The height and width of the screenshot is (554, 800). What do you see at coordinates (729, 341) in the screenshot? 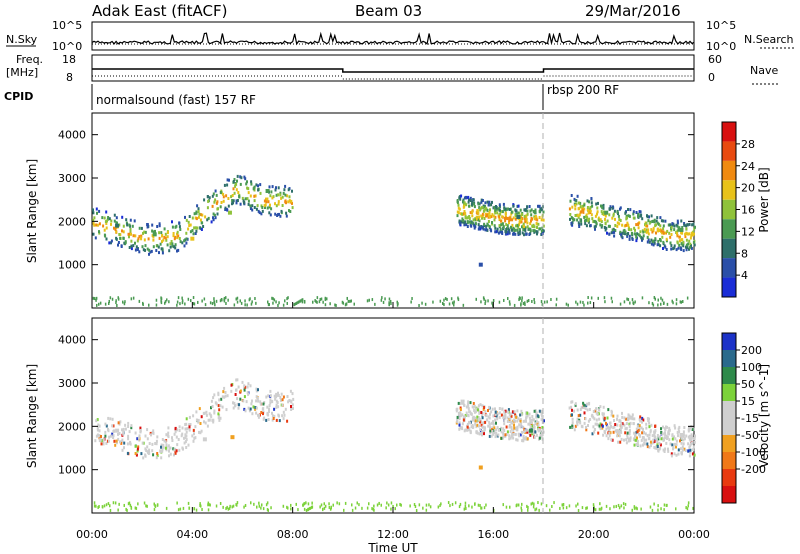
I see `colorbar-swatch` at bounding box center [729, 341].